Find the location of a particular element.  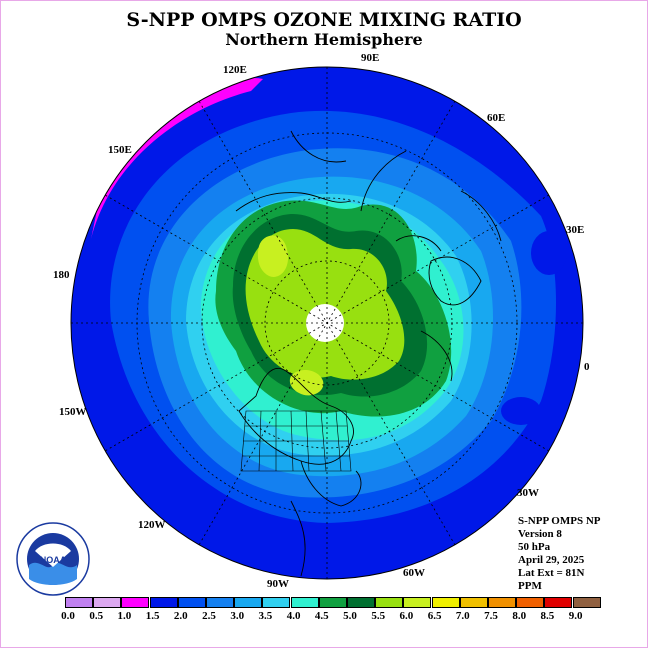

polar-gap is located at coordinates (325, 323).